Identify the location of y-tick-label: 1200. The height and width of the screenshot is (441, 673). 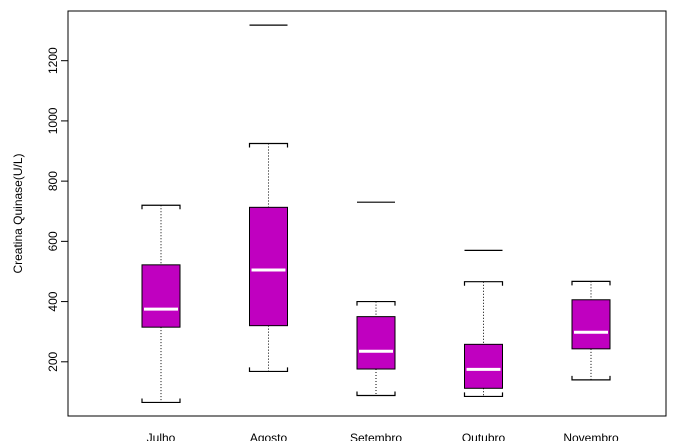
(53, 60).